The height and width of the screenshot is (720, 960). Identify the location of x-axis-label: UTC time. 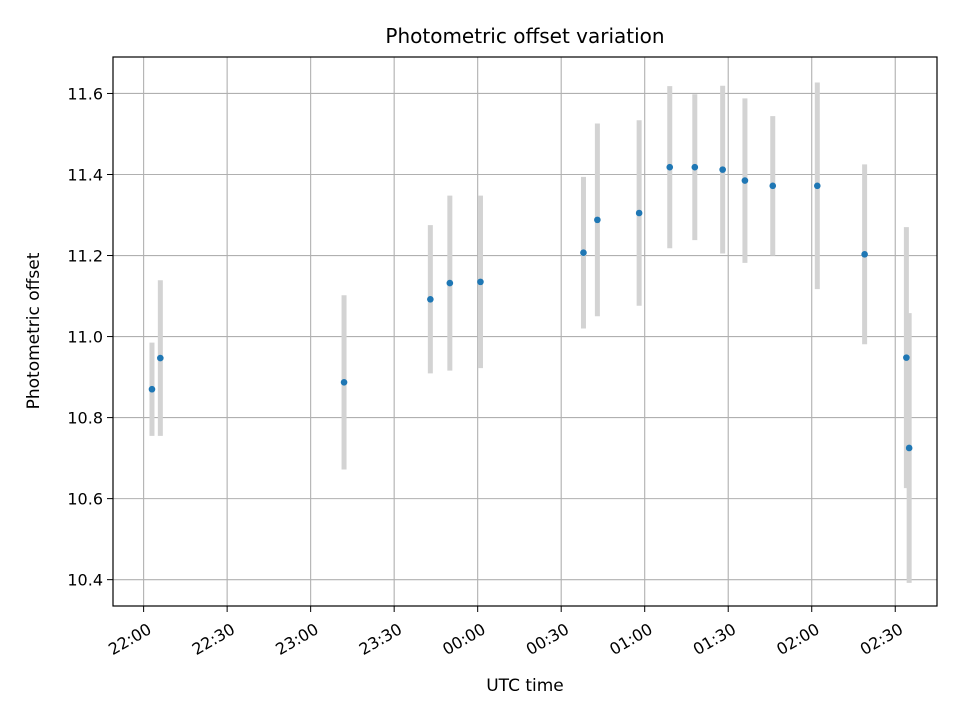
(525, 686).